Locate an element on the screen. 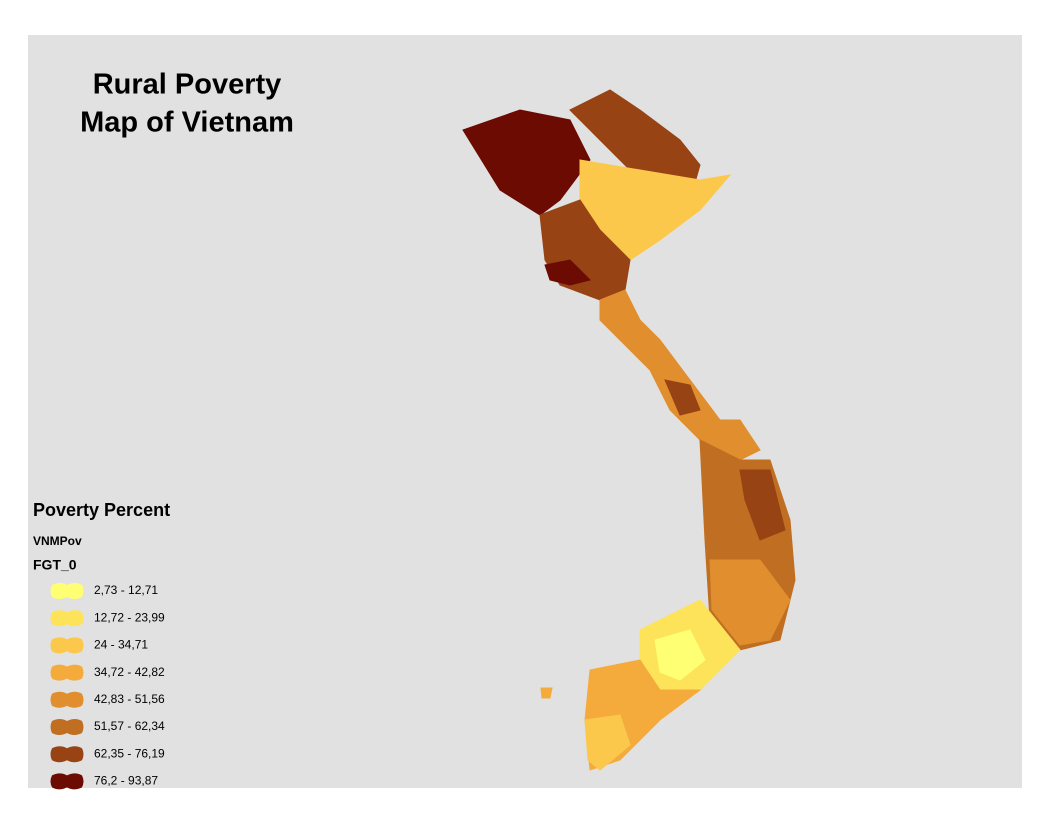 The image size is (1056, 821). legend-layer: VNMPov is located at coordinates (57, 541).